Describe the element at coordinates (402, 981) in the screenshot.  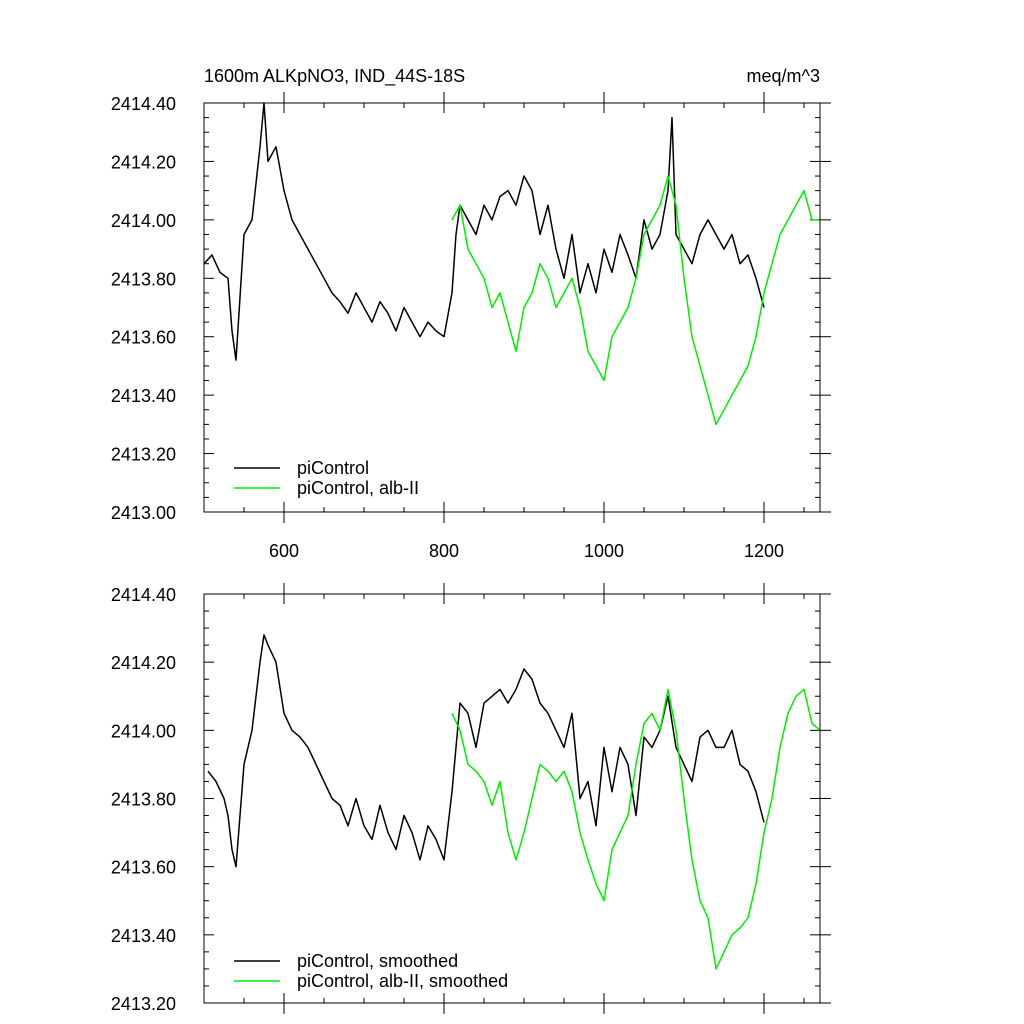
I see `legend-label: piControl, alb-II, smoothed` at that location.